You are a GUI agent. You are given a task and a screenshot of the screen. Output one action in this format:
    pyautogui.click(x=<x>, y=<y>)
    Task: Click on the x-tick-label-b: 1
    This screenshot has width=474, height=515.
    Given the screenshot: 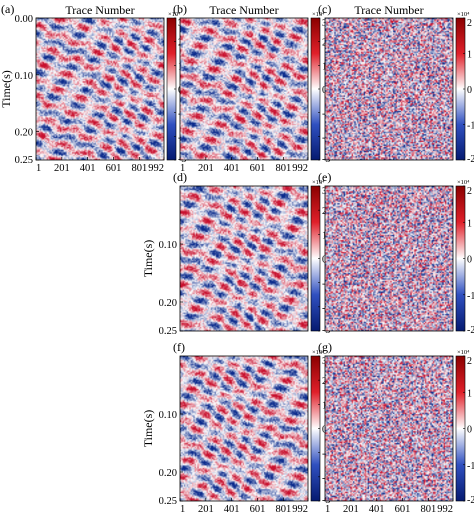 What is the action you would take?
    pyautogui.click(x=182, y=168)
    